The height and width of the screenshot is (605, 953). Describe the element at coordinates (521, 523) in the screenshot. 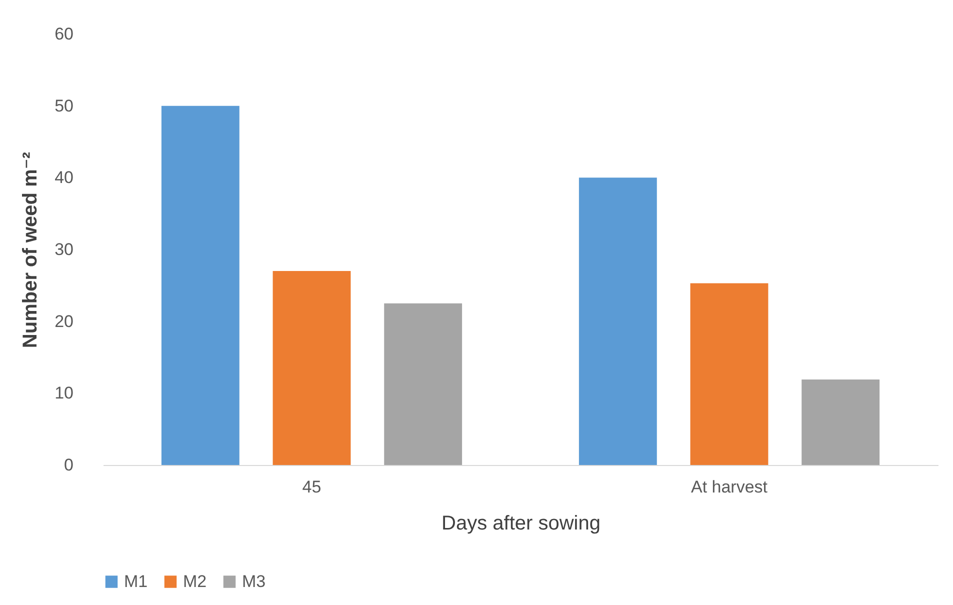

I see `x-axis-title: Days after sowing` at that location.